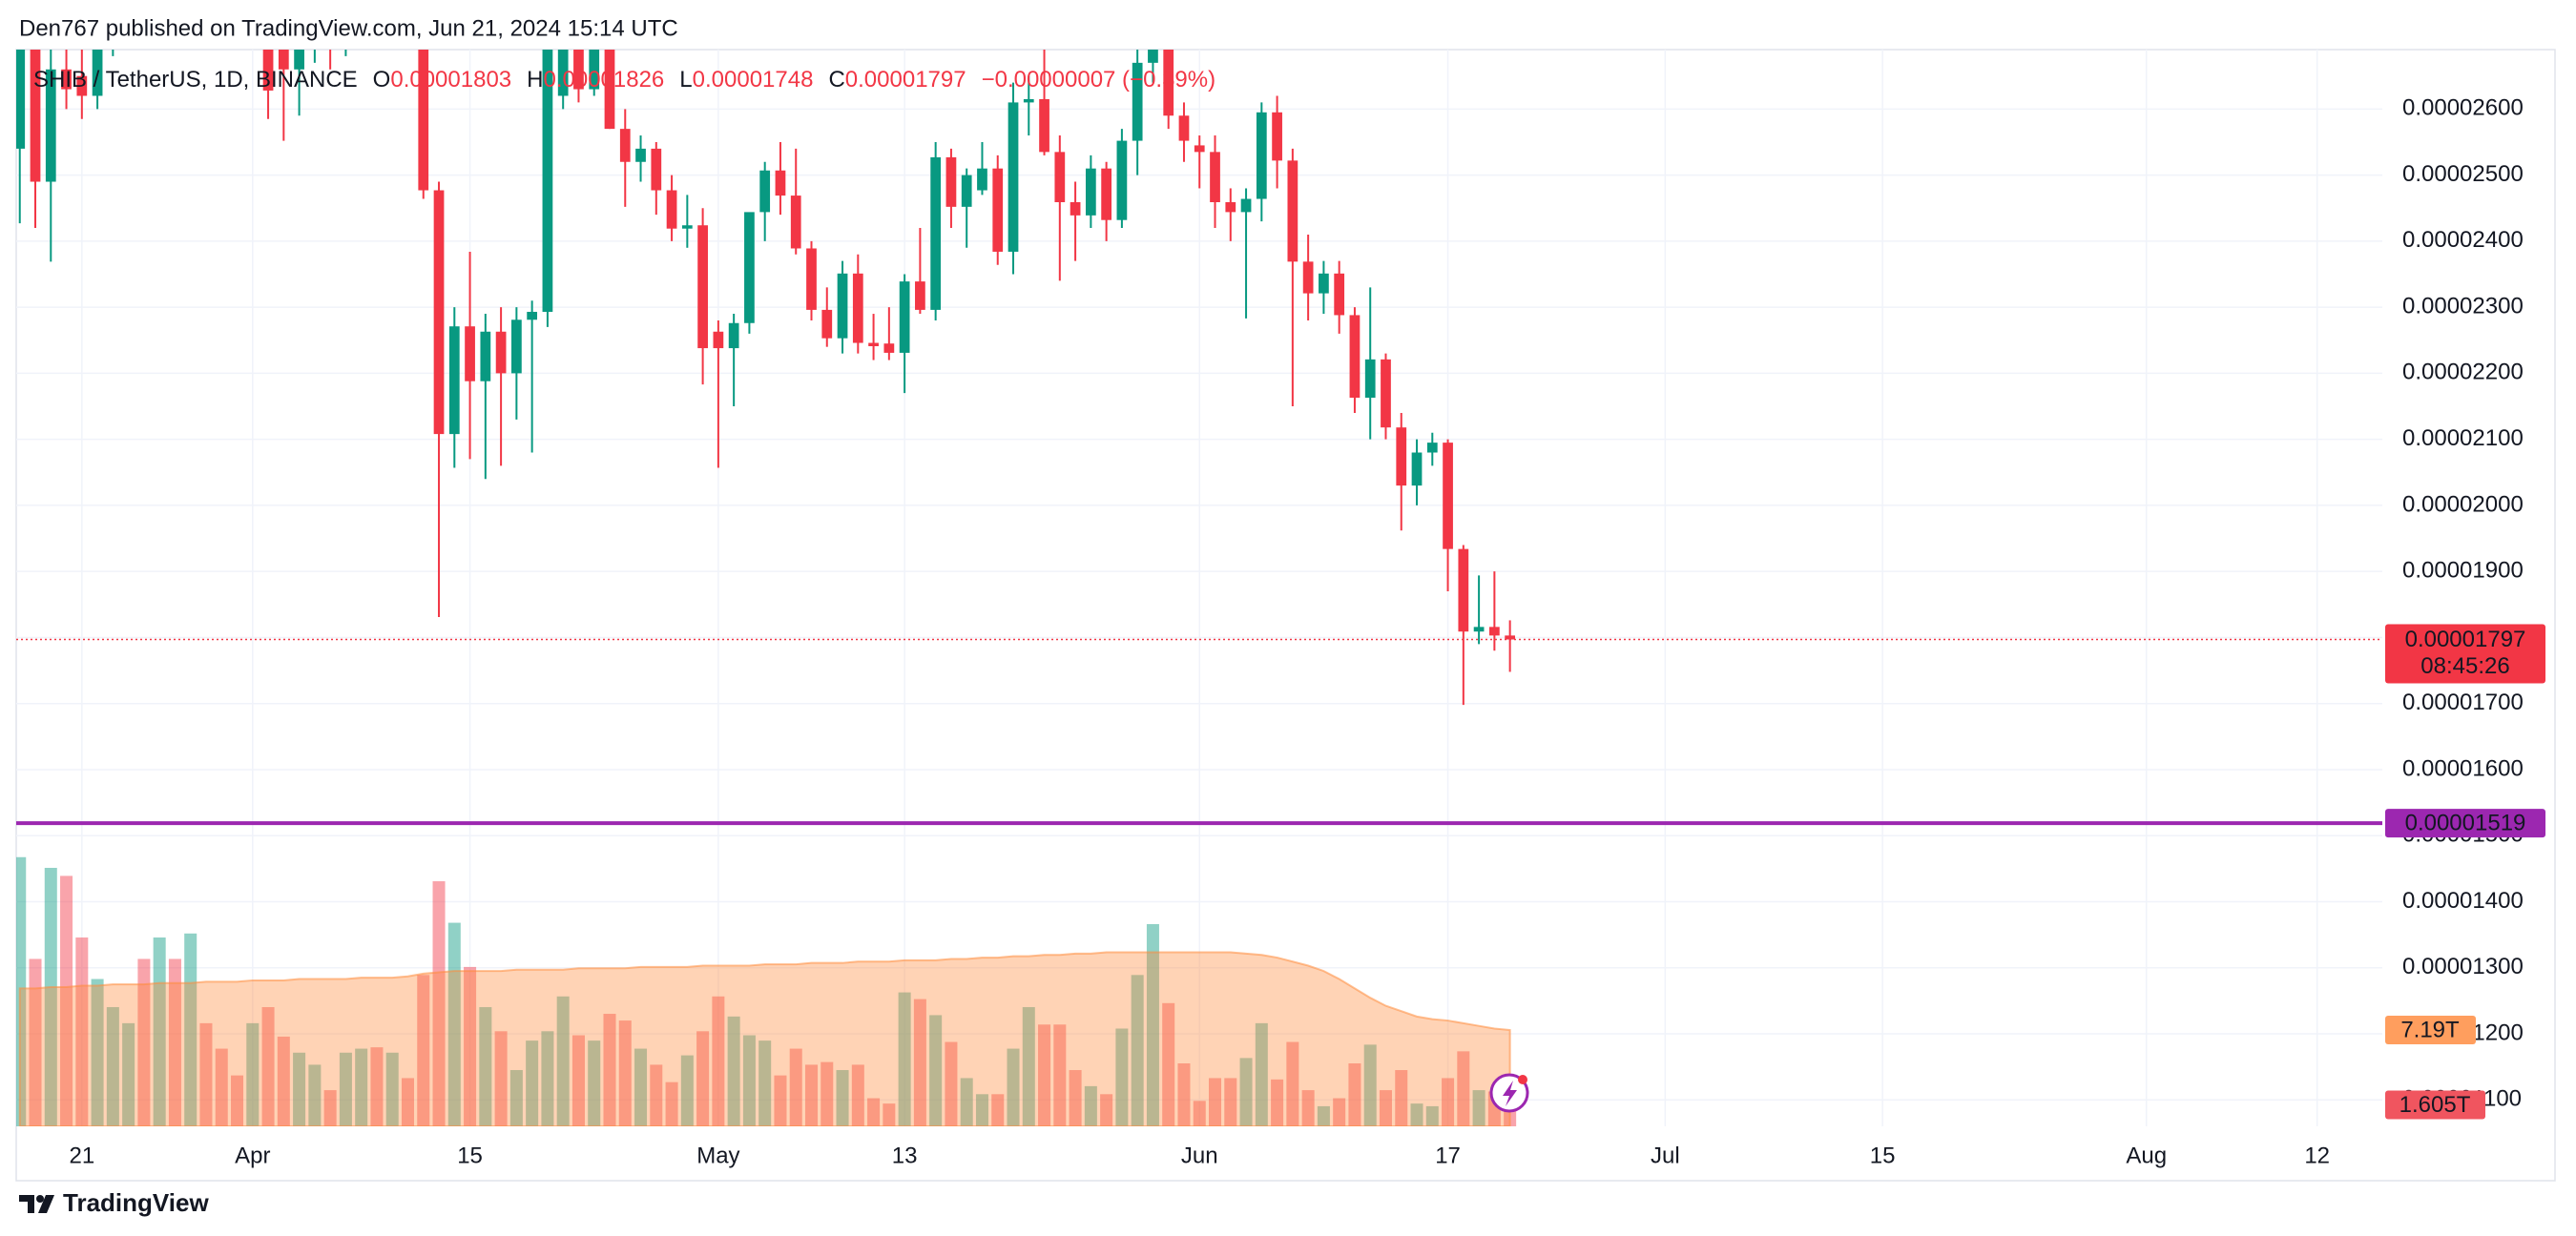 This screenshot has width=2576, height=1236. Describe the element at coordinates (2463, 306) in the screenshot. I see `y-tick-label: 0.00002300` at that location.